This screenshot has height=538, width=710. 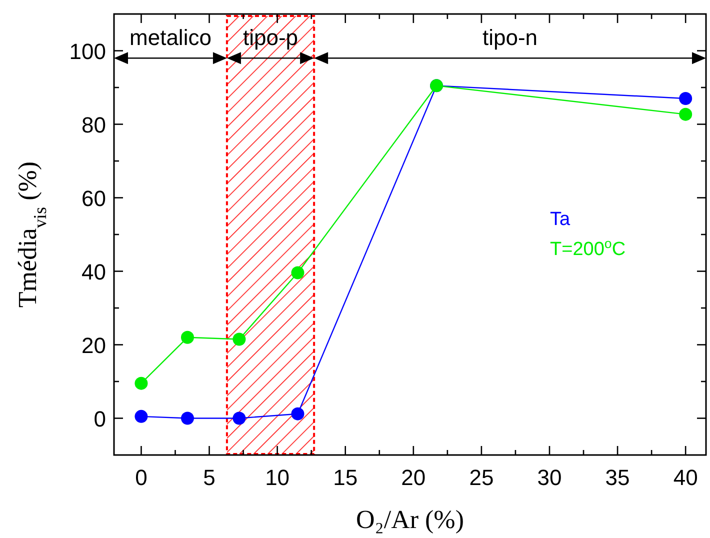 What do you see at coordinates (617, 477) in the screenshot?
I see `x-tick-label: 35` at bounding box center [617, 477].